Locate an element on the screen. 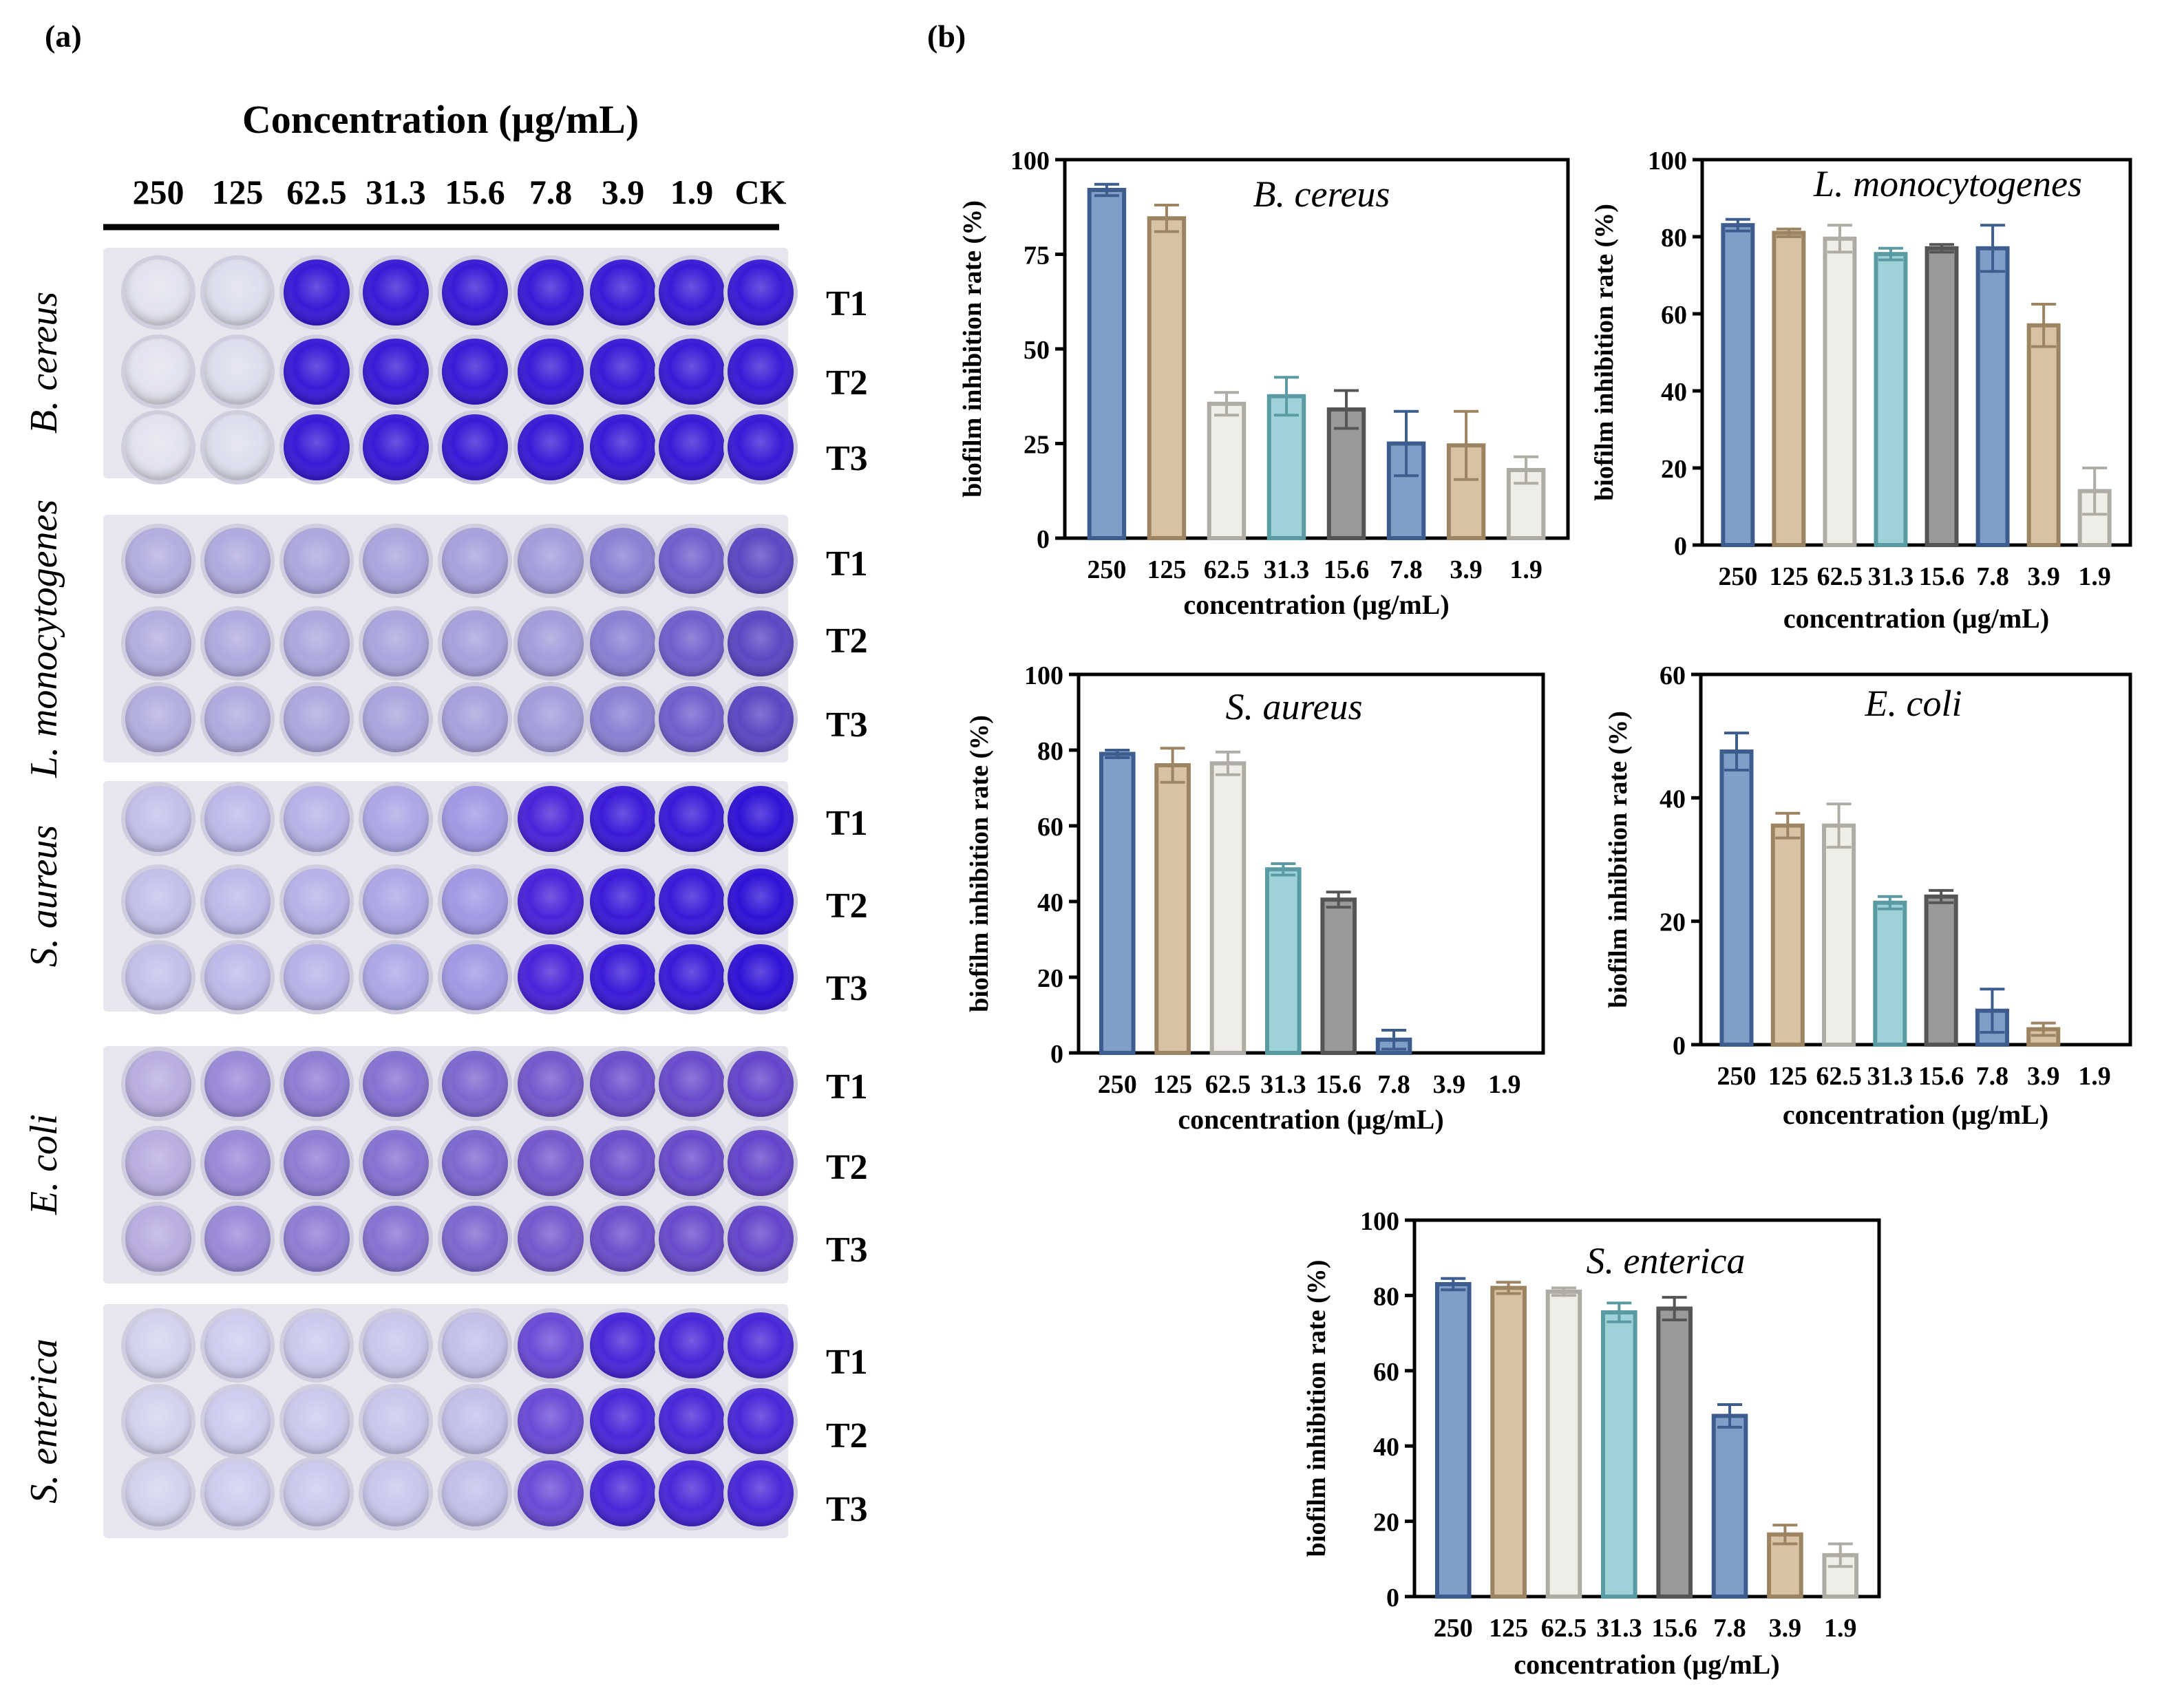 The image size is (2184, 1706). y-tick-label: 20 is located at coordinates (1050, 978).